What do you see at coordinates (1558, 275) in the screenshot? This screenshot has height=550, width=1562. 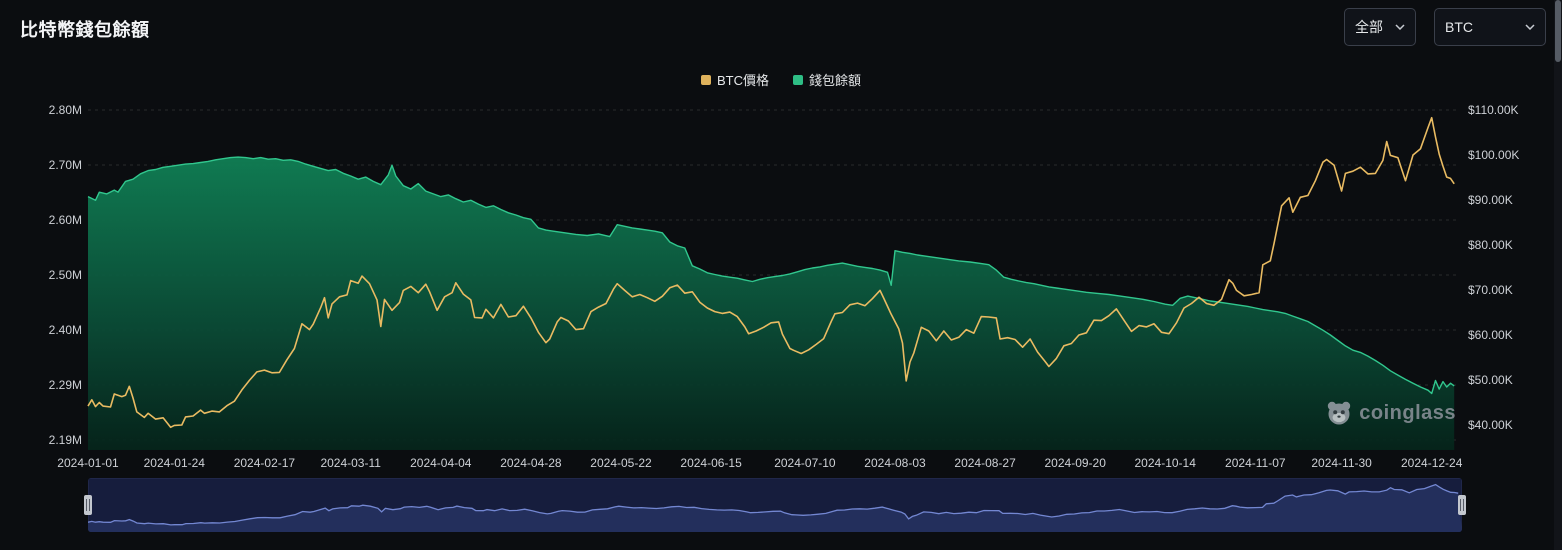 I see `page-scrollbar` at bounding box center [1558, 275].